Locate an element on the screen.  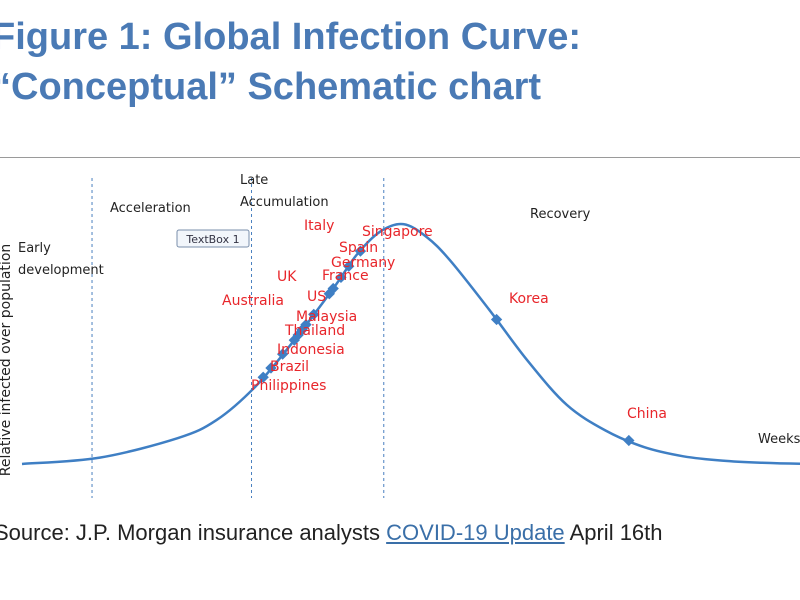
country-label-france: France is located at coordinates (345, 276).